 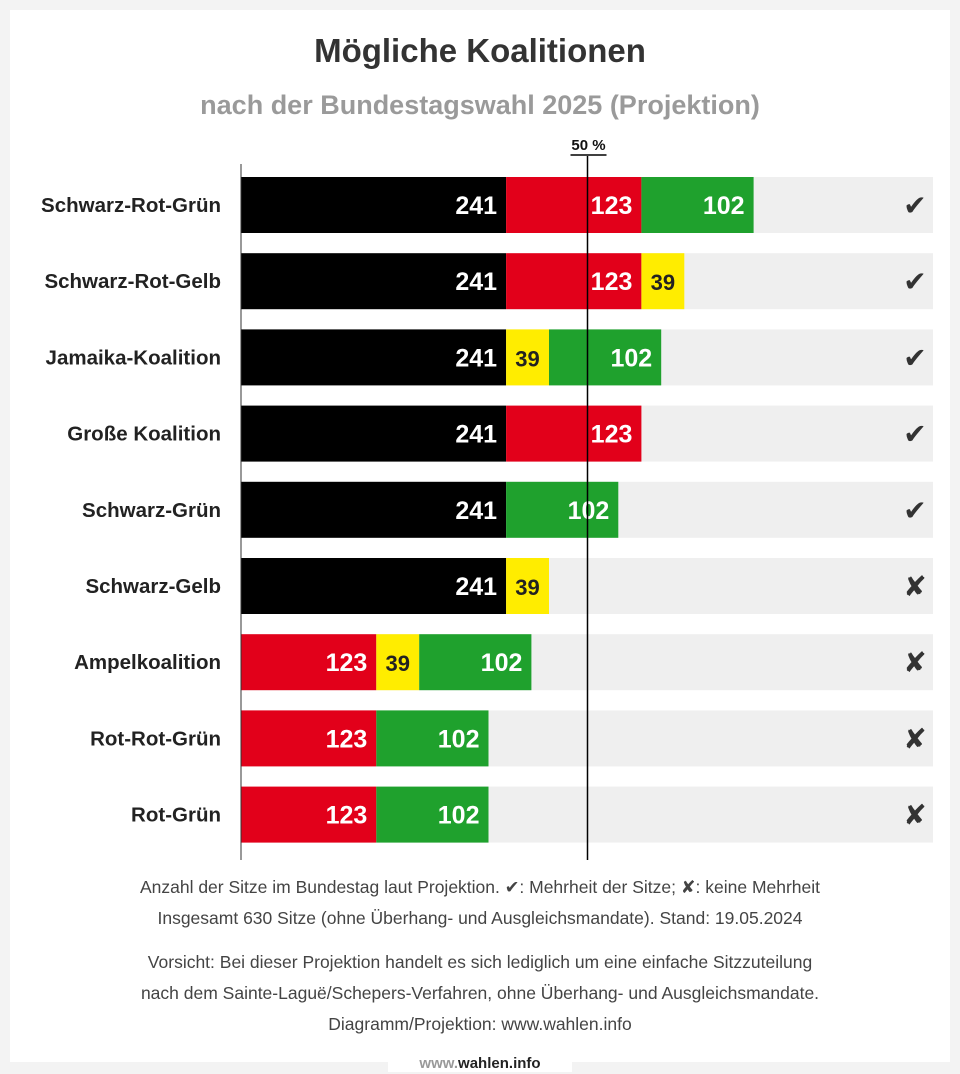 I want to click on row-label-grosse-koalition: Große Koalition, so click(x=144, y=434).